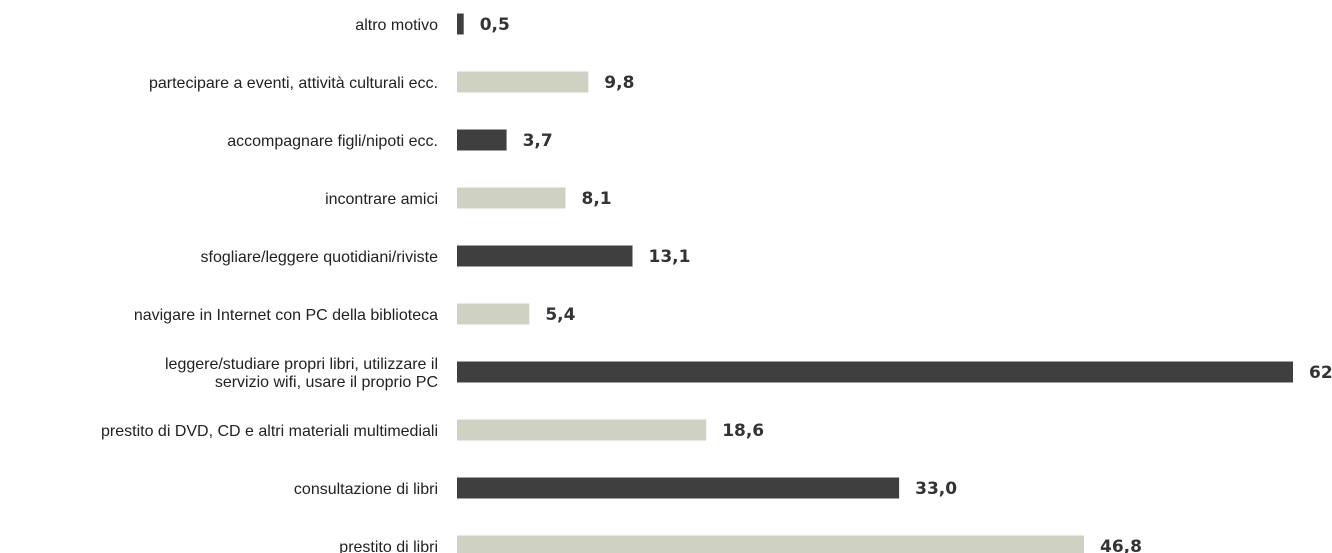 Image resolution: width=1332 pixels, height=553 pixels. I want to click on bar-row: accompagnare figli/nipoti ecc. 3,7, so click(390, 140).